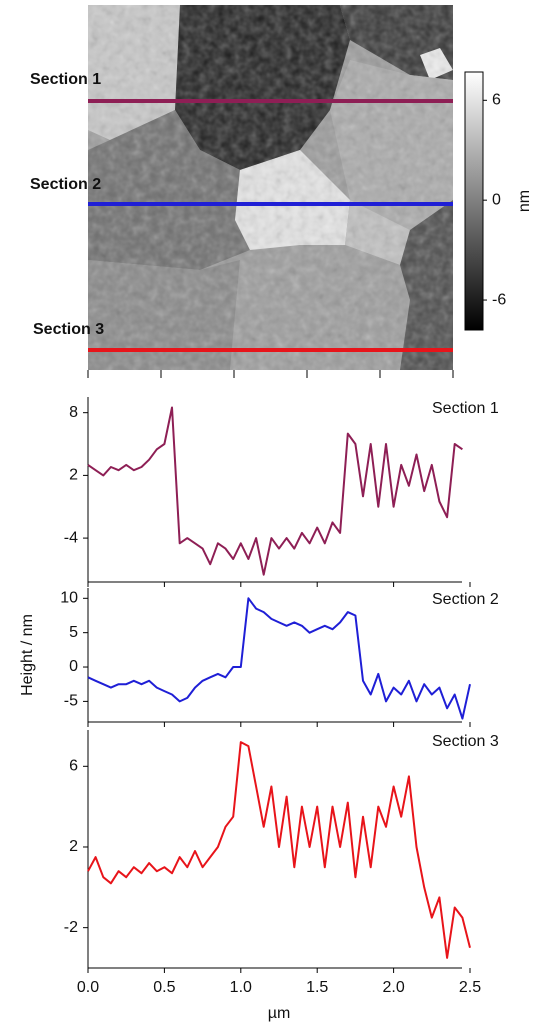  Describe the element at coordinates (73, 412) in the screenshot. I see `y-tick-label: 8` at that location.